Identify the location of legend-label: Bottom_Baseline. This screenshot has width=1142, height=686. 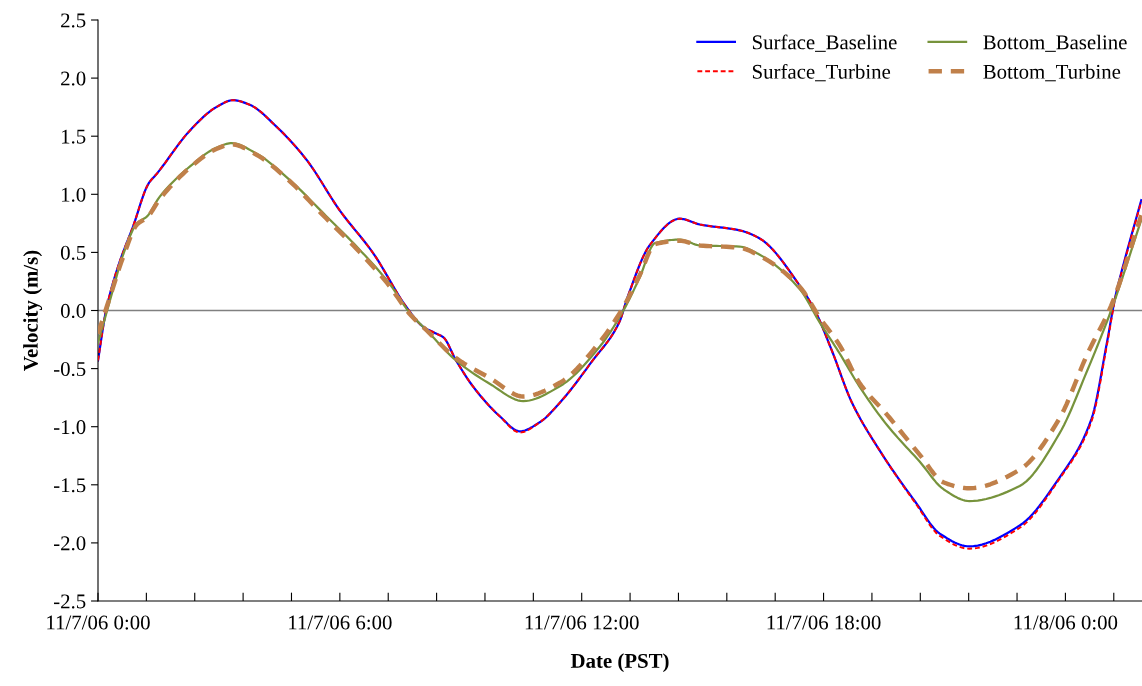
(1055, 43).